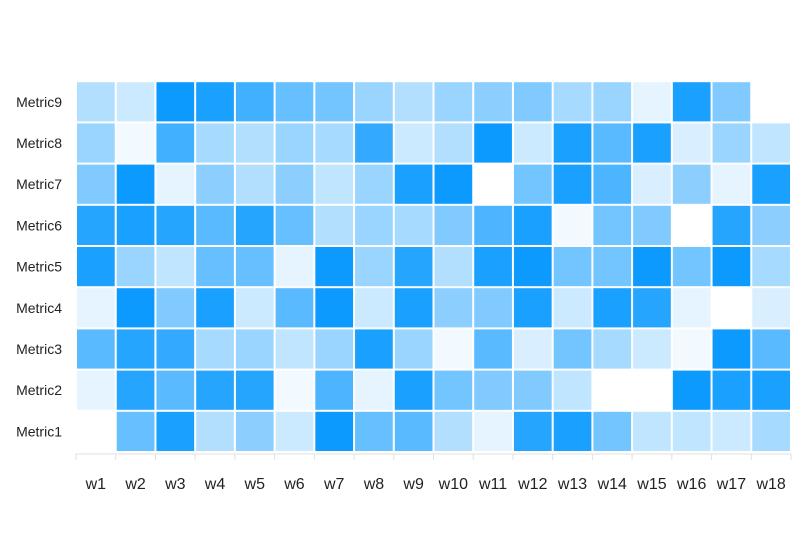 This screenshot has height=543, width=797. What do you see at coordinates (493, 267) in the screenshot?
I see `heatmap-cell-Metric5-w11` at bounding box center [493, 267].